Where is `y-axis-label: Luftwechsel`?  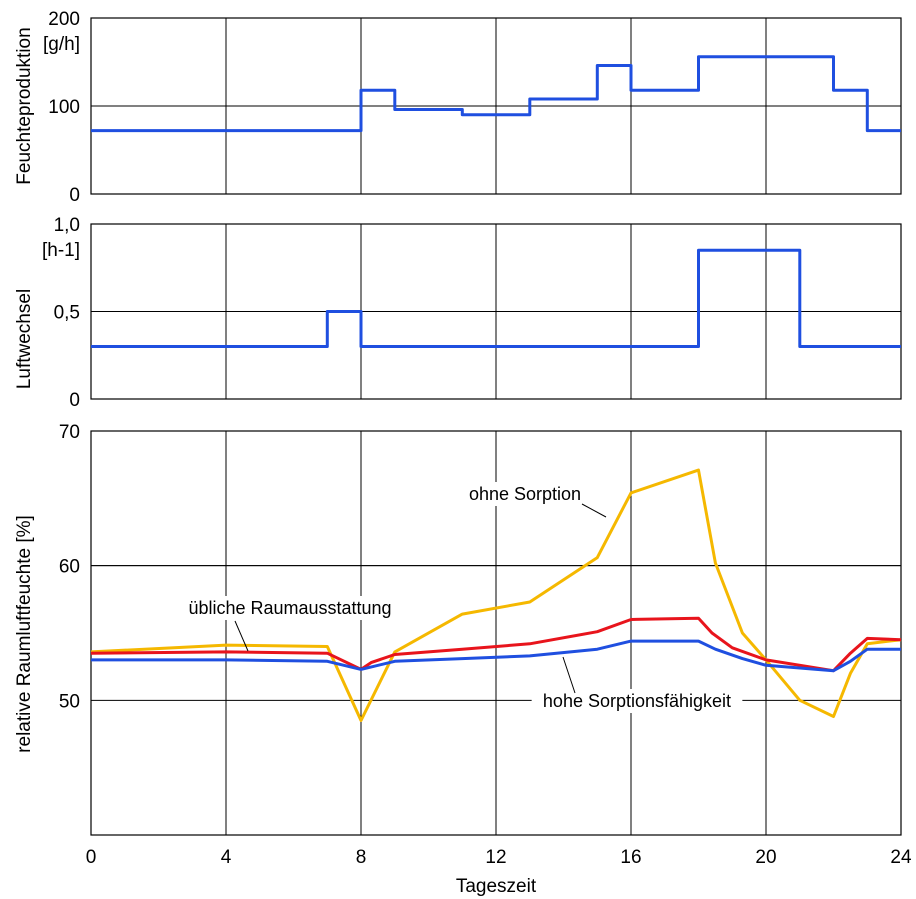 y-axis-label: Luftwechsel is located at coordinates (24, 339).